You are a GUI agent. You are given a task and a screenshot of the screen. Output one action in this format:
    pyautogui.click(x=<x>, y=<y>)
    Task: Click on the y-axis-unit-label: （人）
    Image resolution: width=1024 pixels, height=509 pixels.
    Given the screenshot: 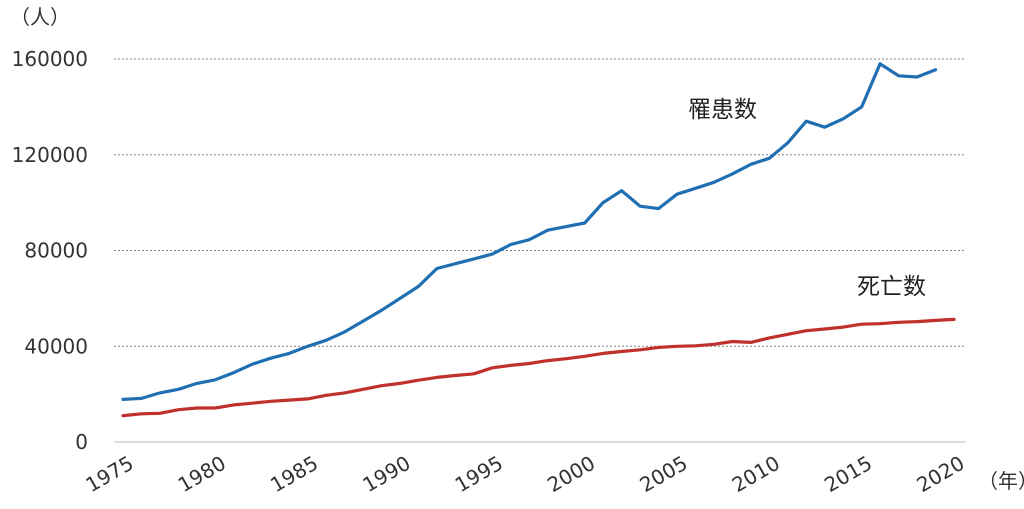 What is the action you would take?
    pyautogui.click(x=40, y=17)
    